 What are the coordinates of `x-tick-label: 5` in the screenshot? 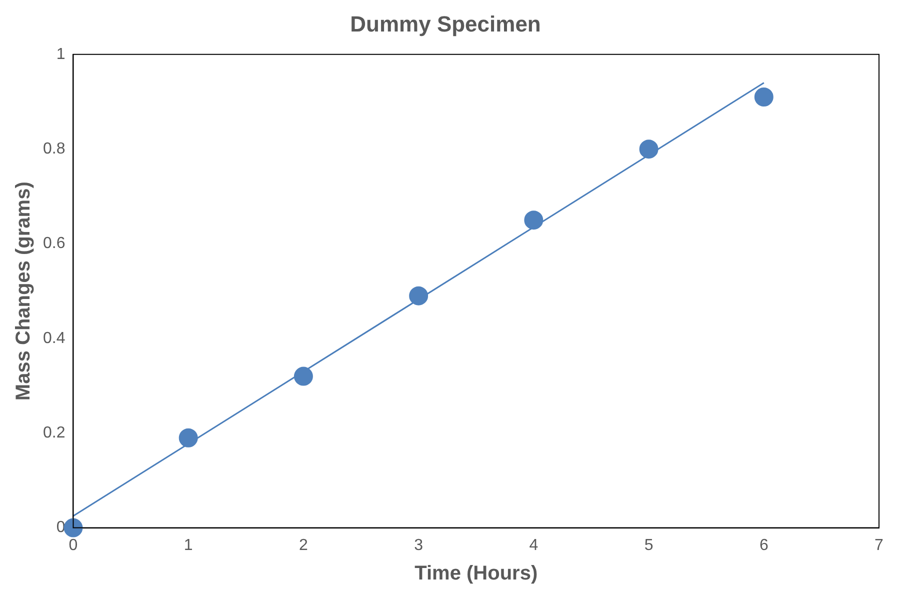 It's located at (649, 545).